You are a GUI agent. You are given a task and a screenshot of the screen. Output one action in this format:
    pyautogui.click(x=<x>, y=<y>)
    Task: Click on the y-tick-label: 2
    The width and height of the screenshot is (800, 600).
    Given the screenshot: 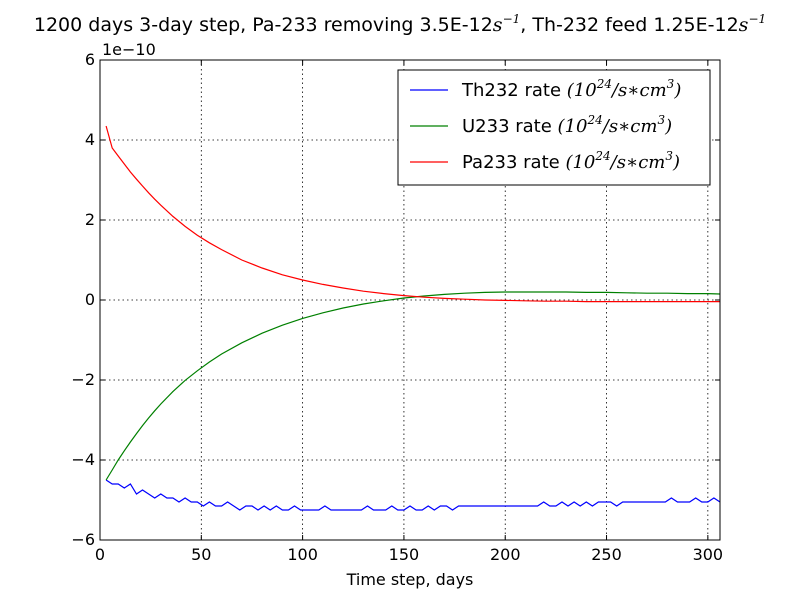 What is the action you would take?
    pyautogui.click(x=90, y=219)
    